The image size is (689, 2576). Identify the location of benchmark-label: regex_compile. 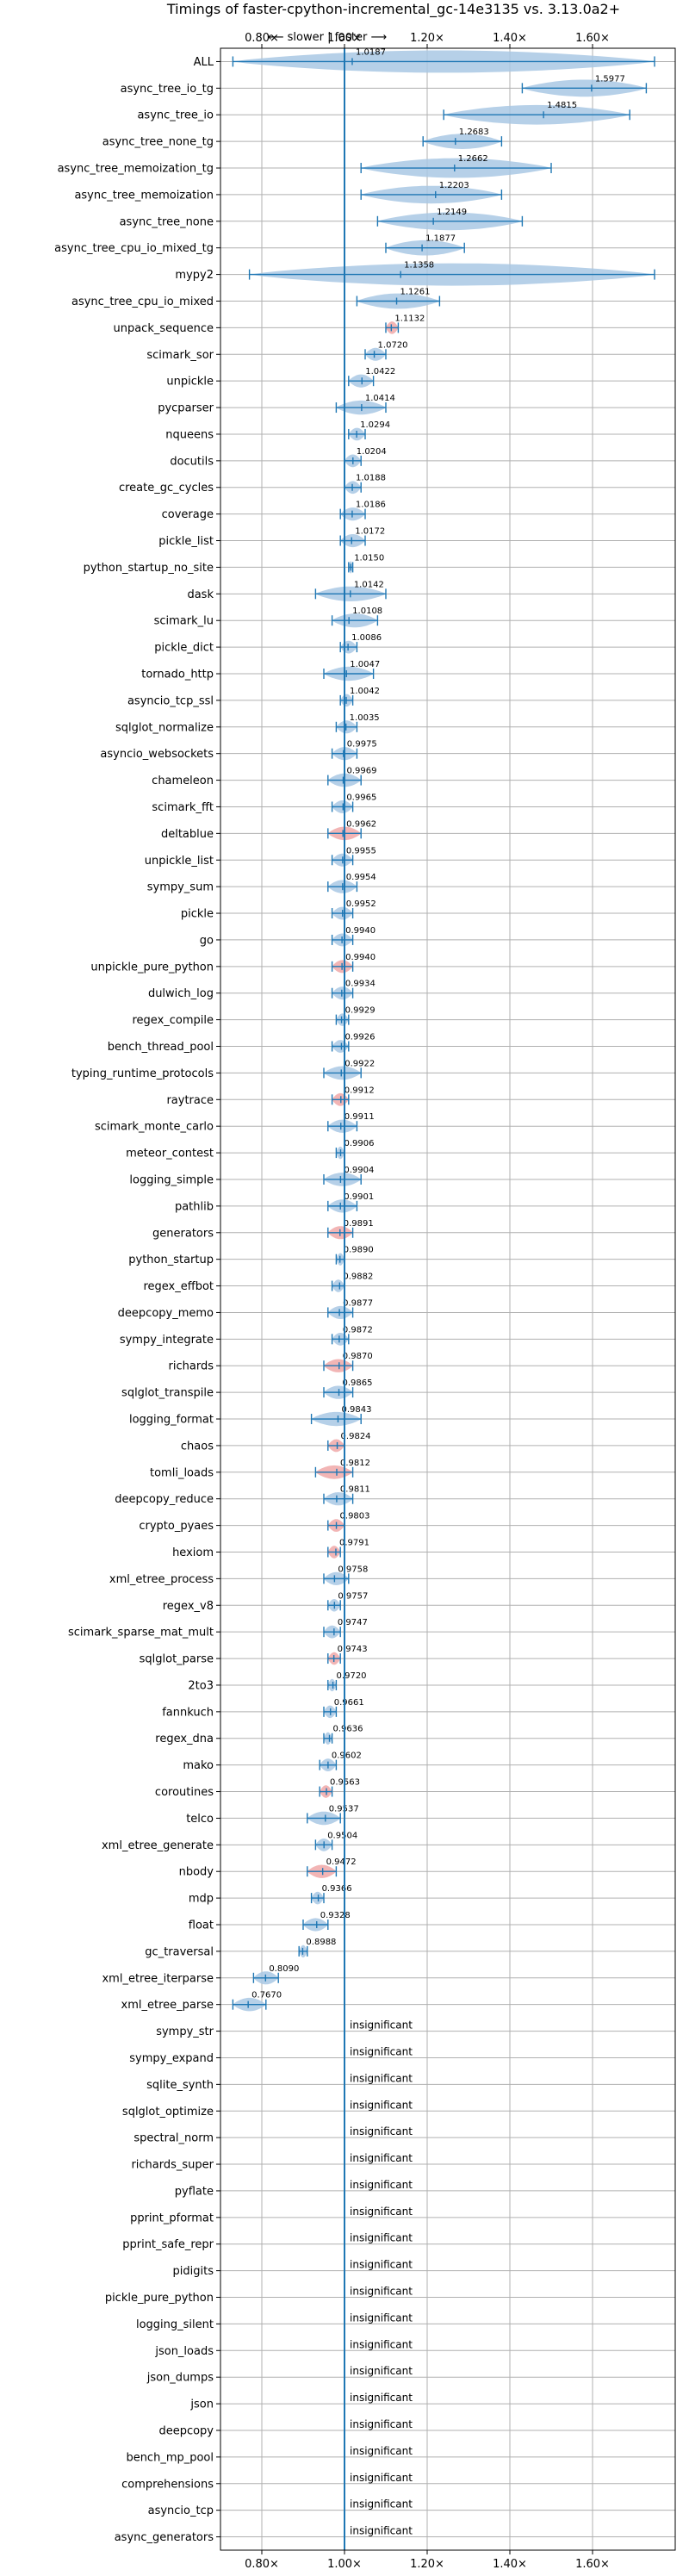
(173, 1021).